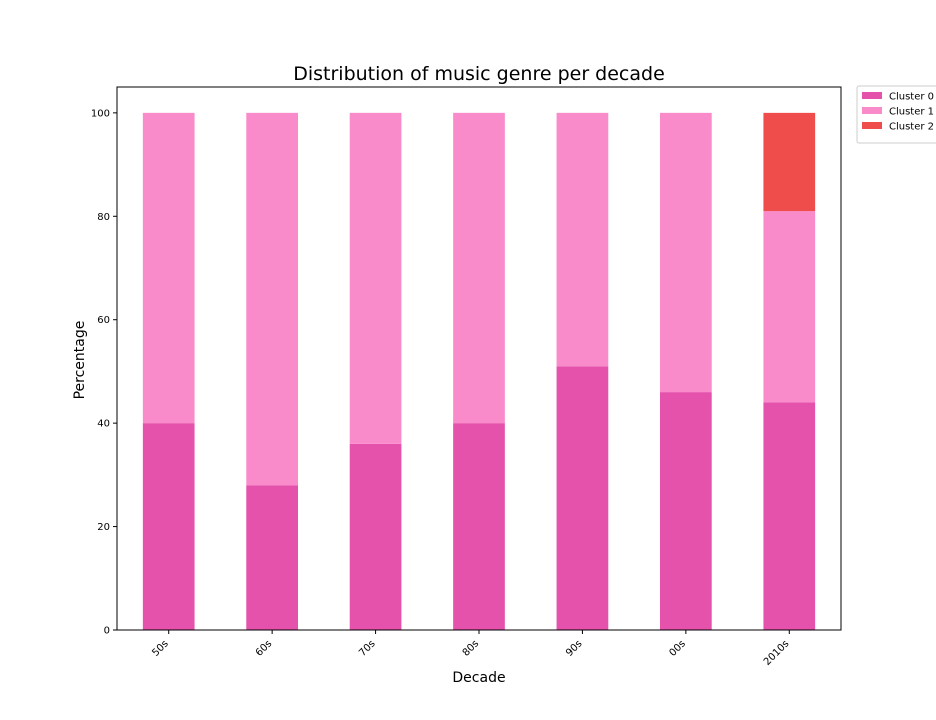 Image resolution: width=936 pixels, height=720 pixels. Describe the element at coordinates (107, 631) in the screenshot. I see `y-tick-label: 0` at that location.